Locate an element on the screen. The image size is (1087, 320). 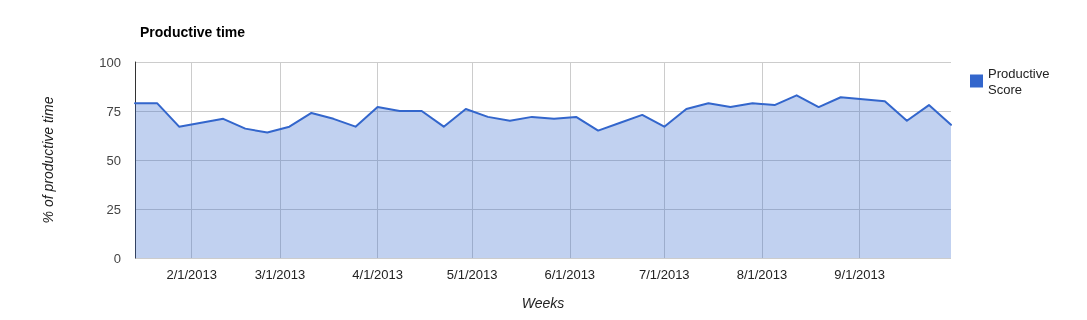
y-tick-label: 0 is located at coordinates (117, 258).